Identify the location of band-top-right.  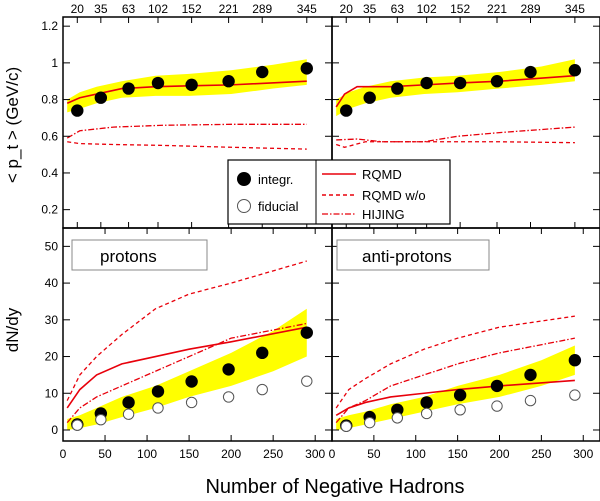
(455, 88).